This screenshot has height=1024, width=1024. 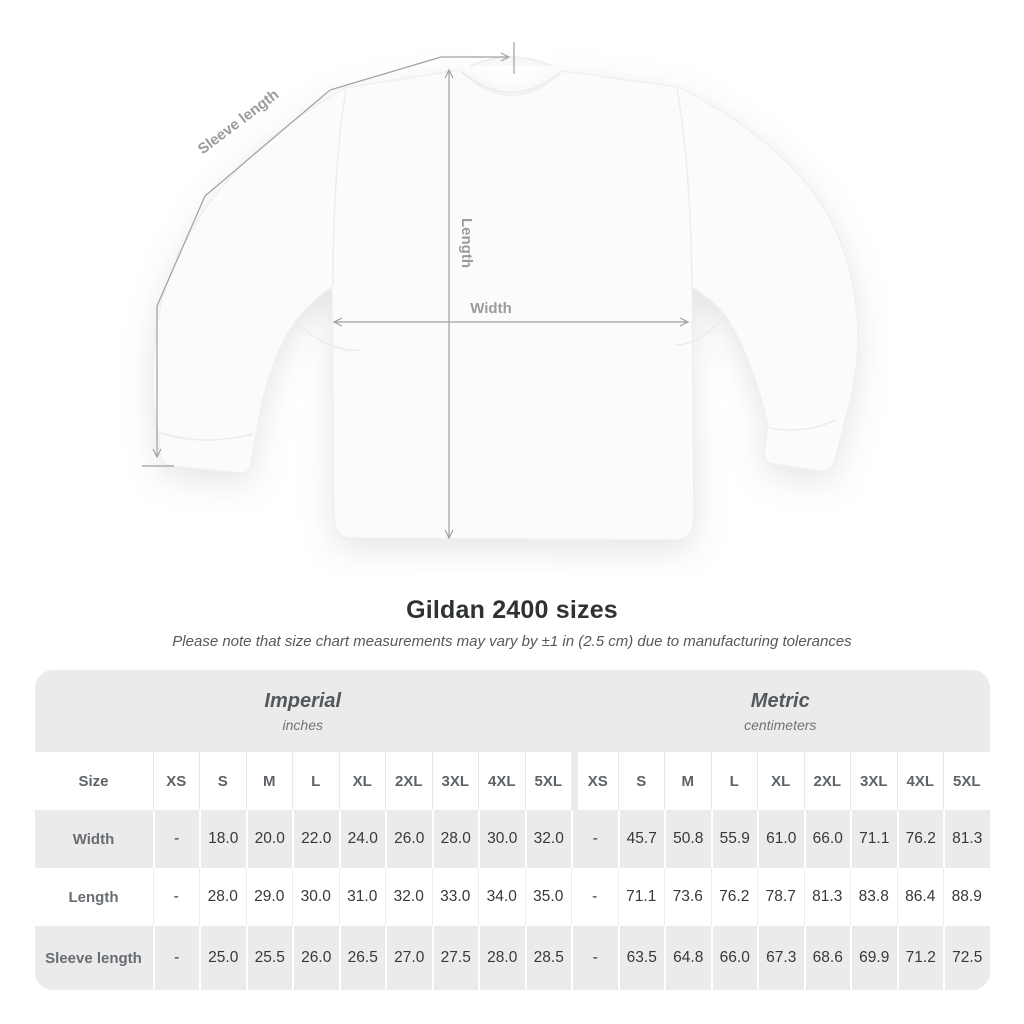 I want to click on size-header-imperial-s: S, so click(x=222, y=781).